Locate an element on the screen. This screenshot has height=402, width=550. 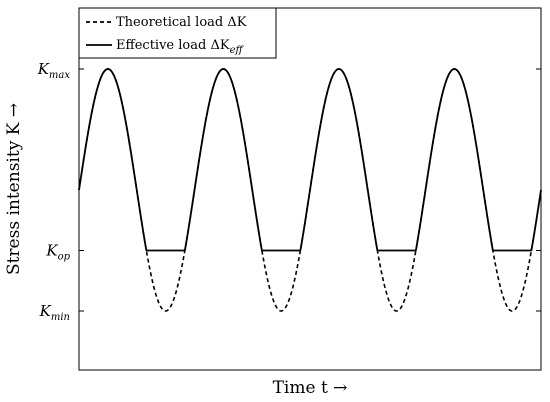
y-axis-label: Stress intensity K → is located at coordinates (14, 189).